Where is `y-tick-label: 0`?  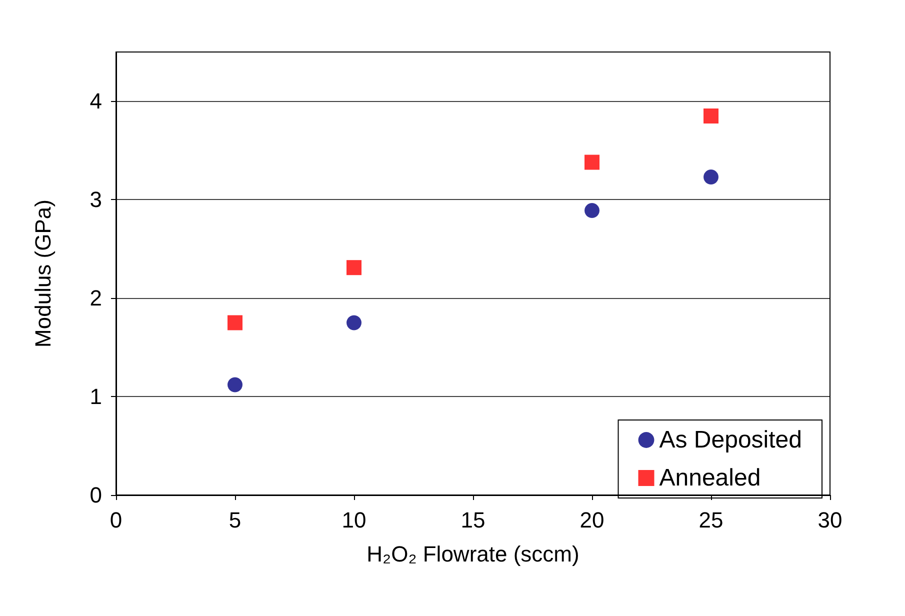
y-tick-label: 0 is located at coordinates (96, 495).